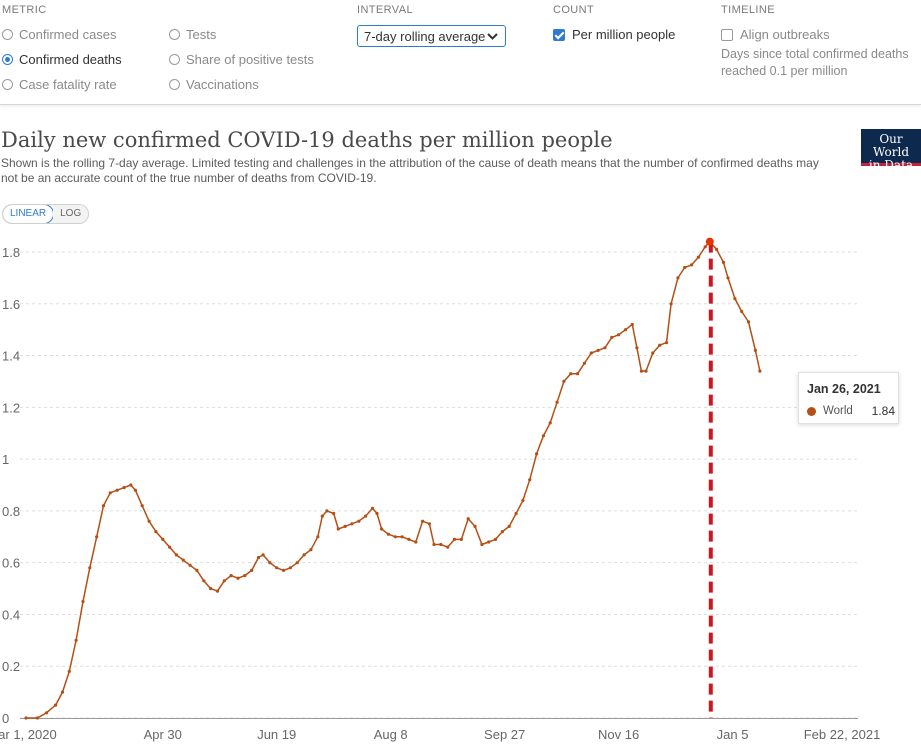  I want to click on logo-line-2: in Data, so click(891, 165).